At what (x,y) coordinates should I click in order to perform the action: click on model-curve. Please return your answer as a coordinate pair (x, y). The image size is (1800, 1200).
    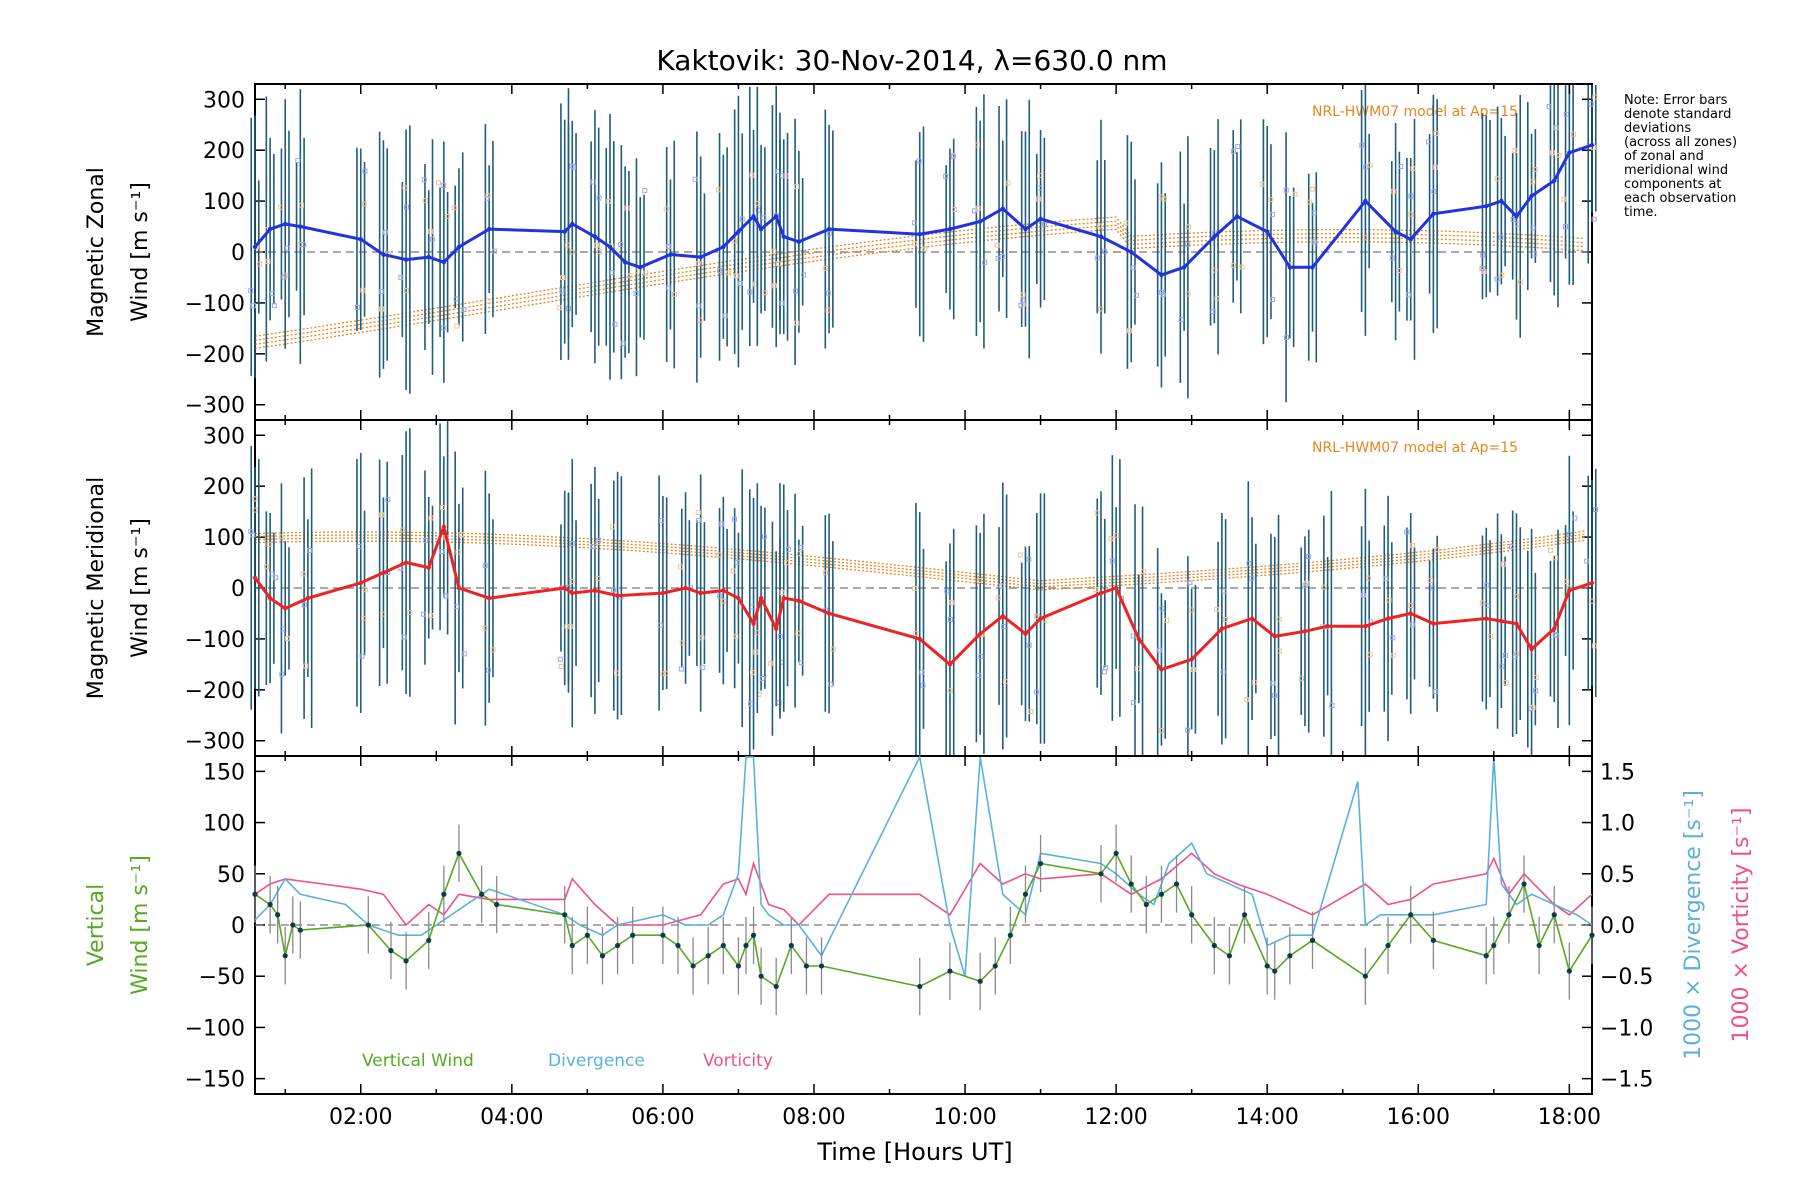
    Looking at the image, I should click on (919, 556).